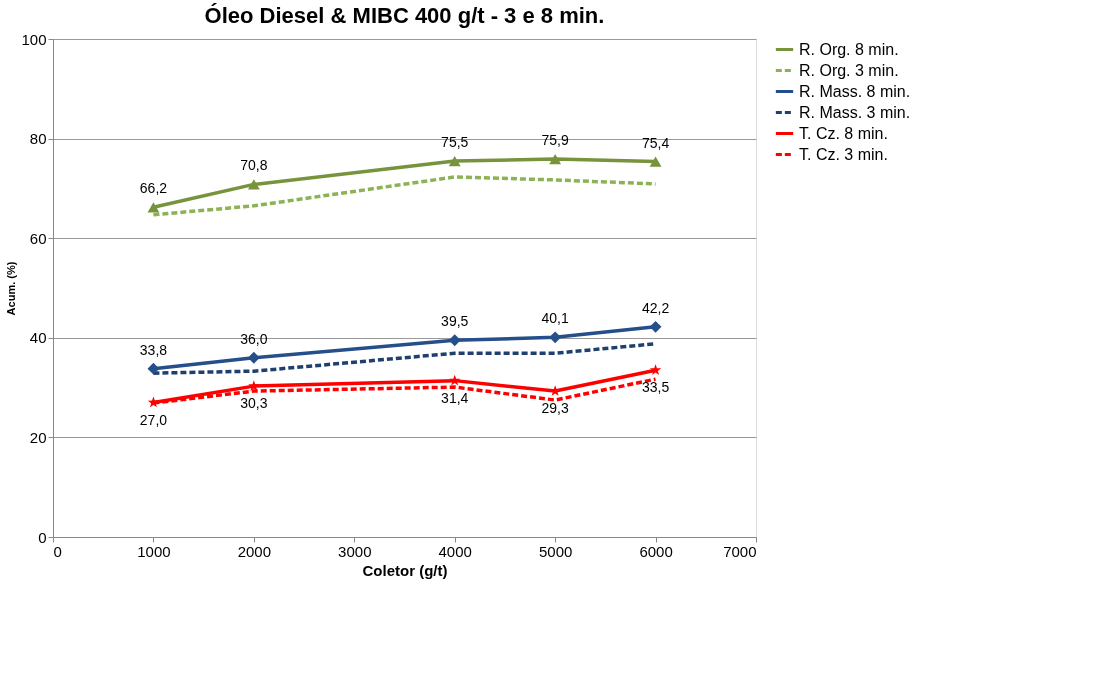  What do you see at coordinates (42, 537) in the screenshot?
I see `y-tick-label: 0` at bounding box center [42, 537].